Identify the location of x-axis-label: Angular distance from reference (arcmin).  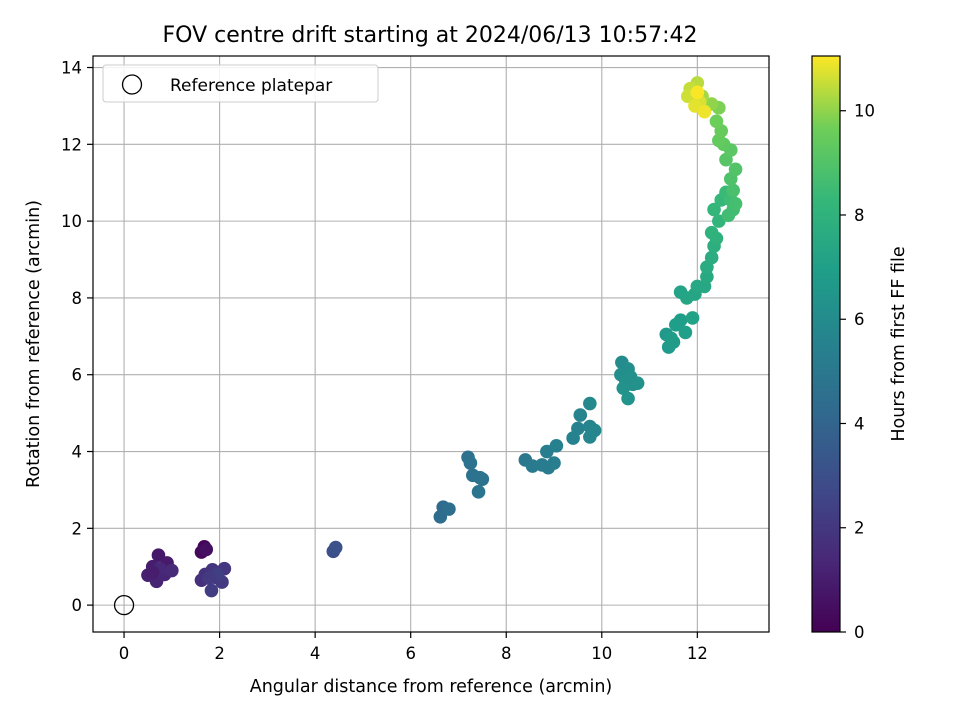
(431, 687).